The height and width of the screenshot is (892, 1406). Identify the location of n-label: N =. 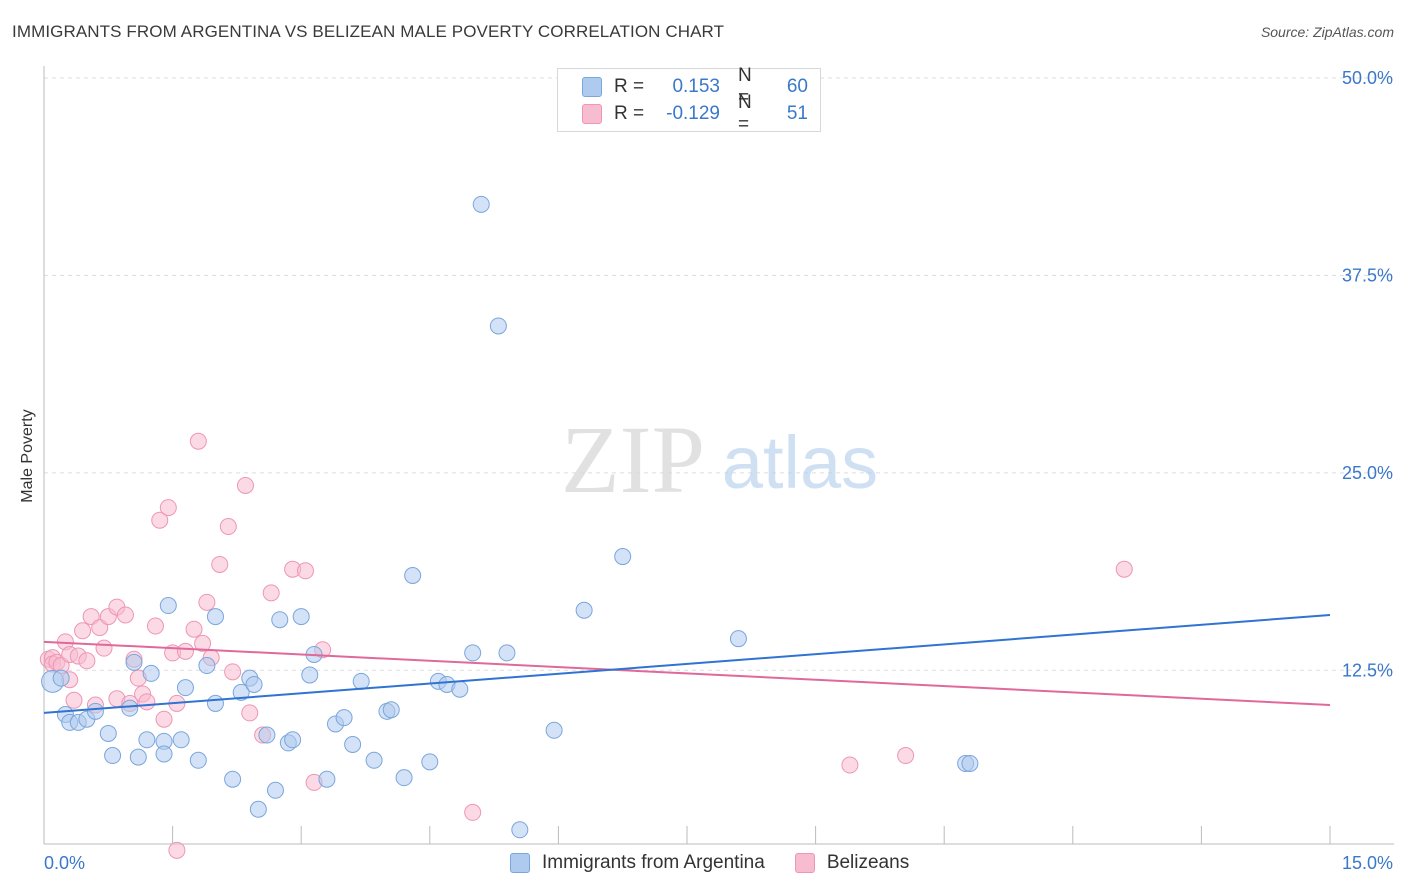
(745, 86).